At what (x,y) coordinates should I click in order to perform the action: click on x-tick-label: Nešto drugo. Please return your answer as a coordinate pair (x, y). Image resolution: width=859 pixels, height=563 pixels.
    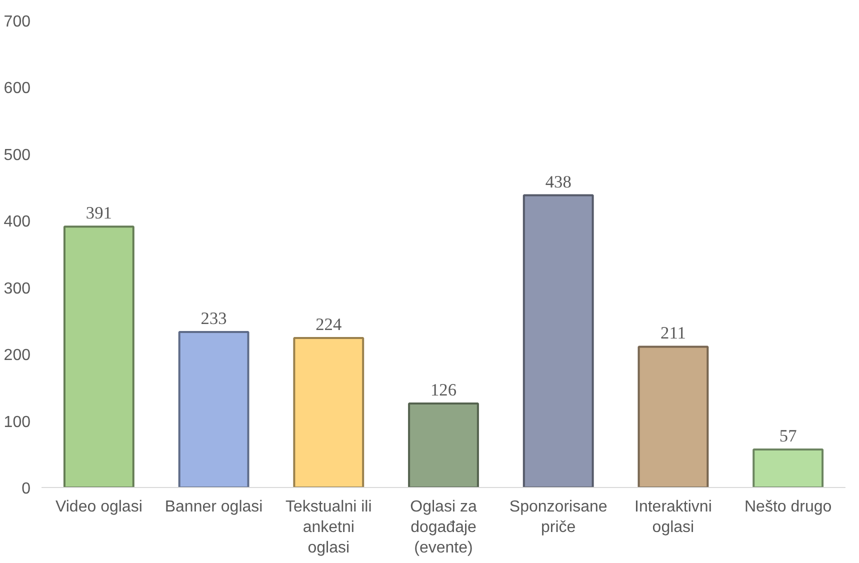
    Looking at the image, I should click on (788, 507).